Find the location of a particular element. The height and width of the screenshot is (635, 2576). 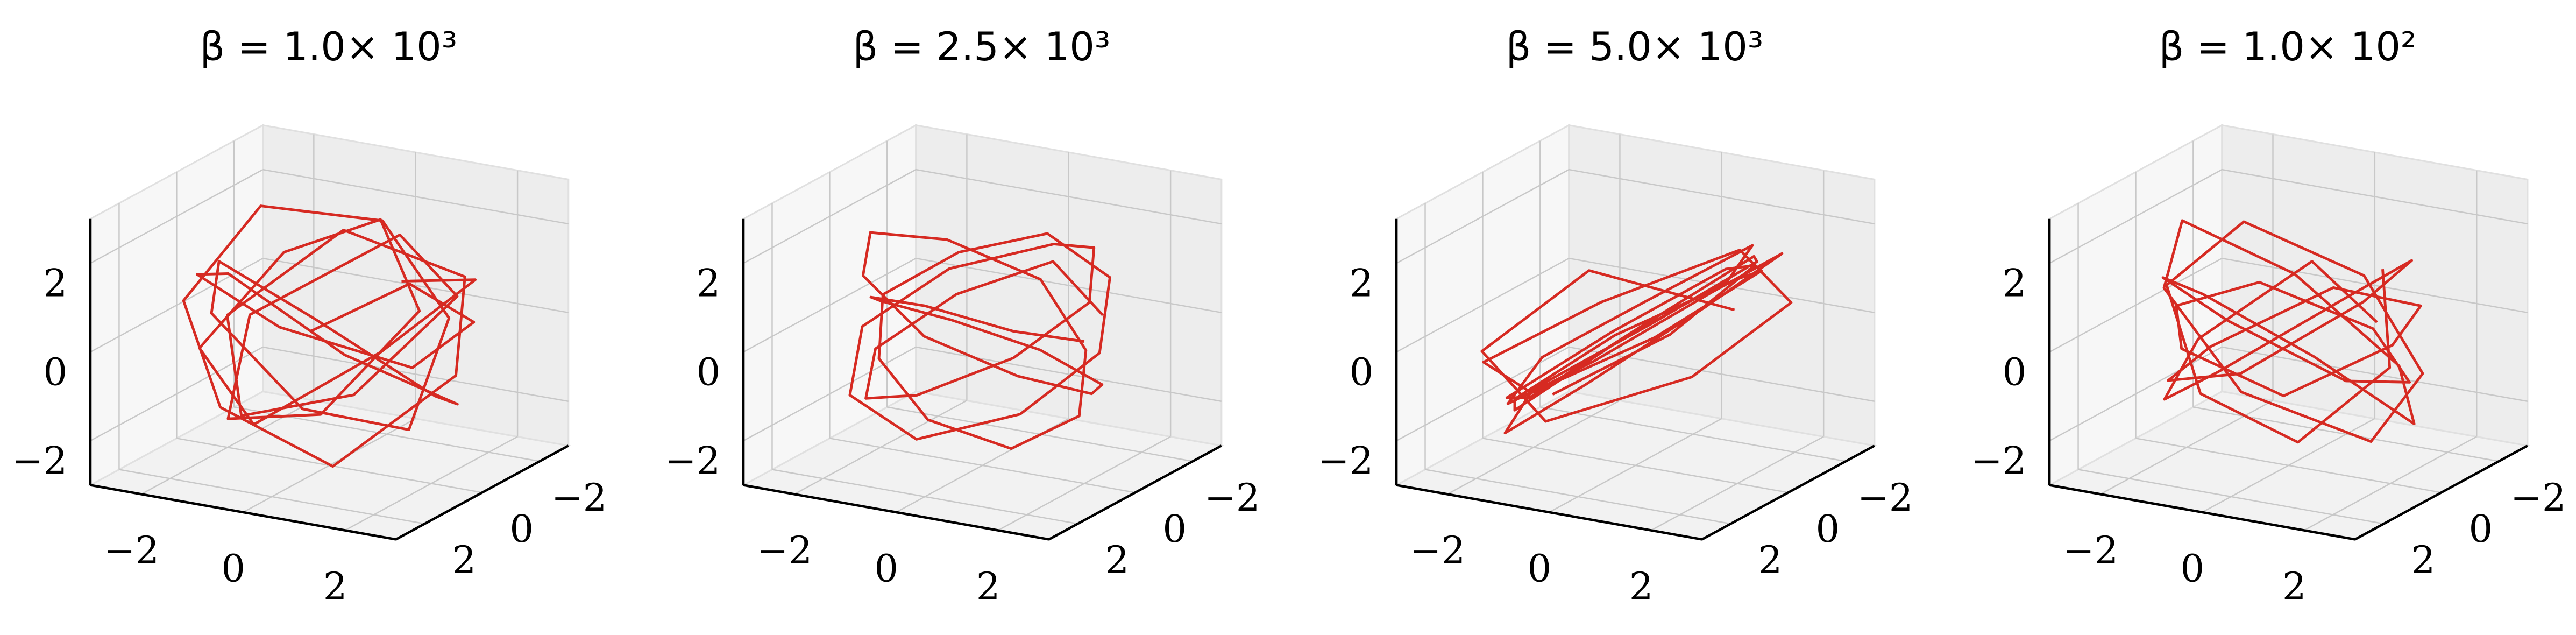

chart-title: β = 5.0× 10³ is located at coordinates (1635, 47).